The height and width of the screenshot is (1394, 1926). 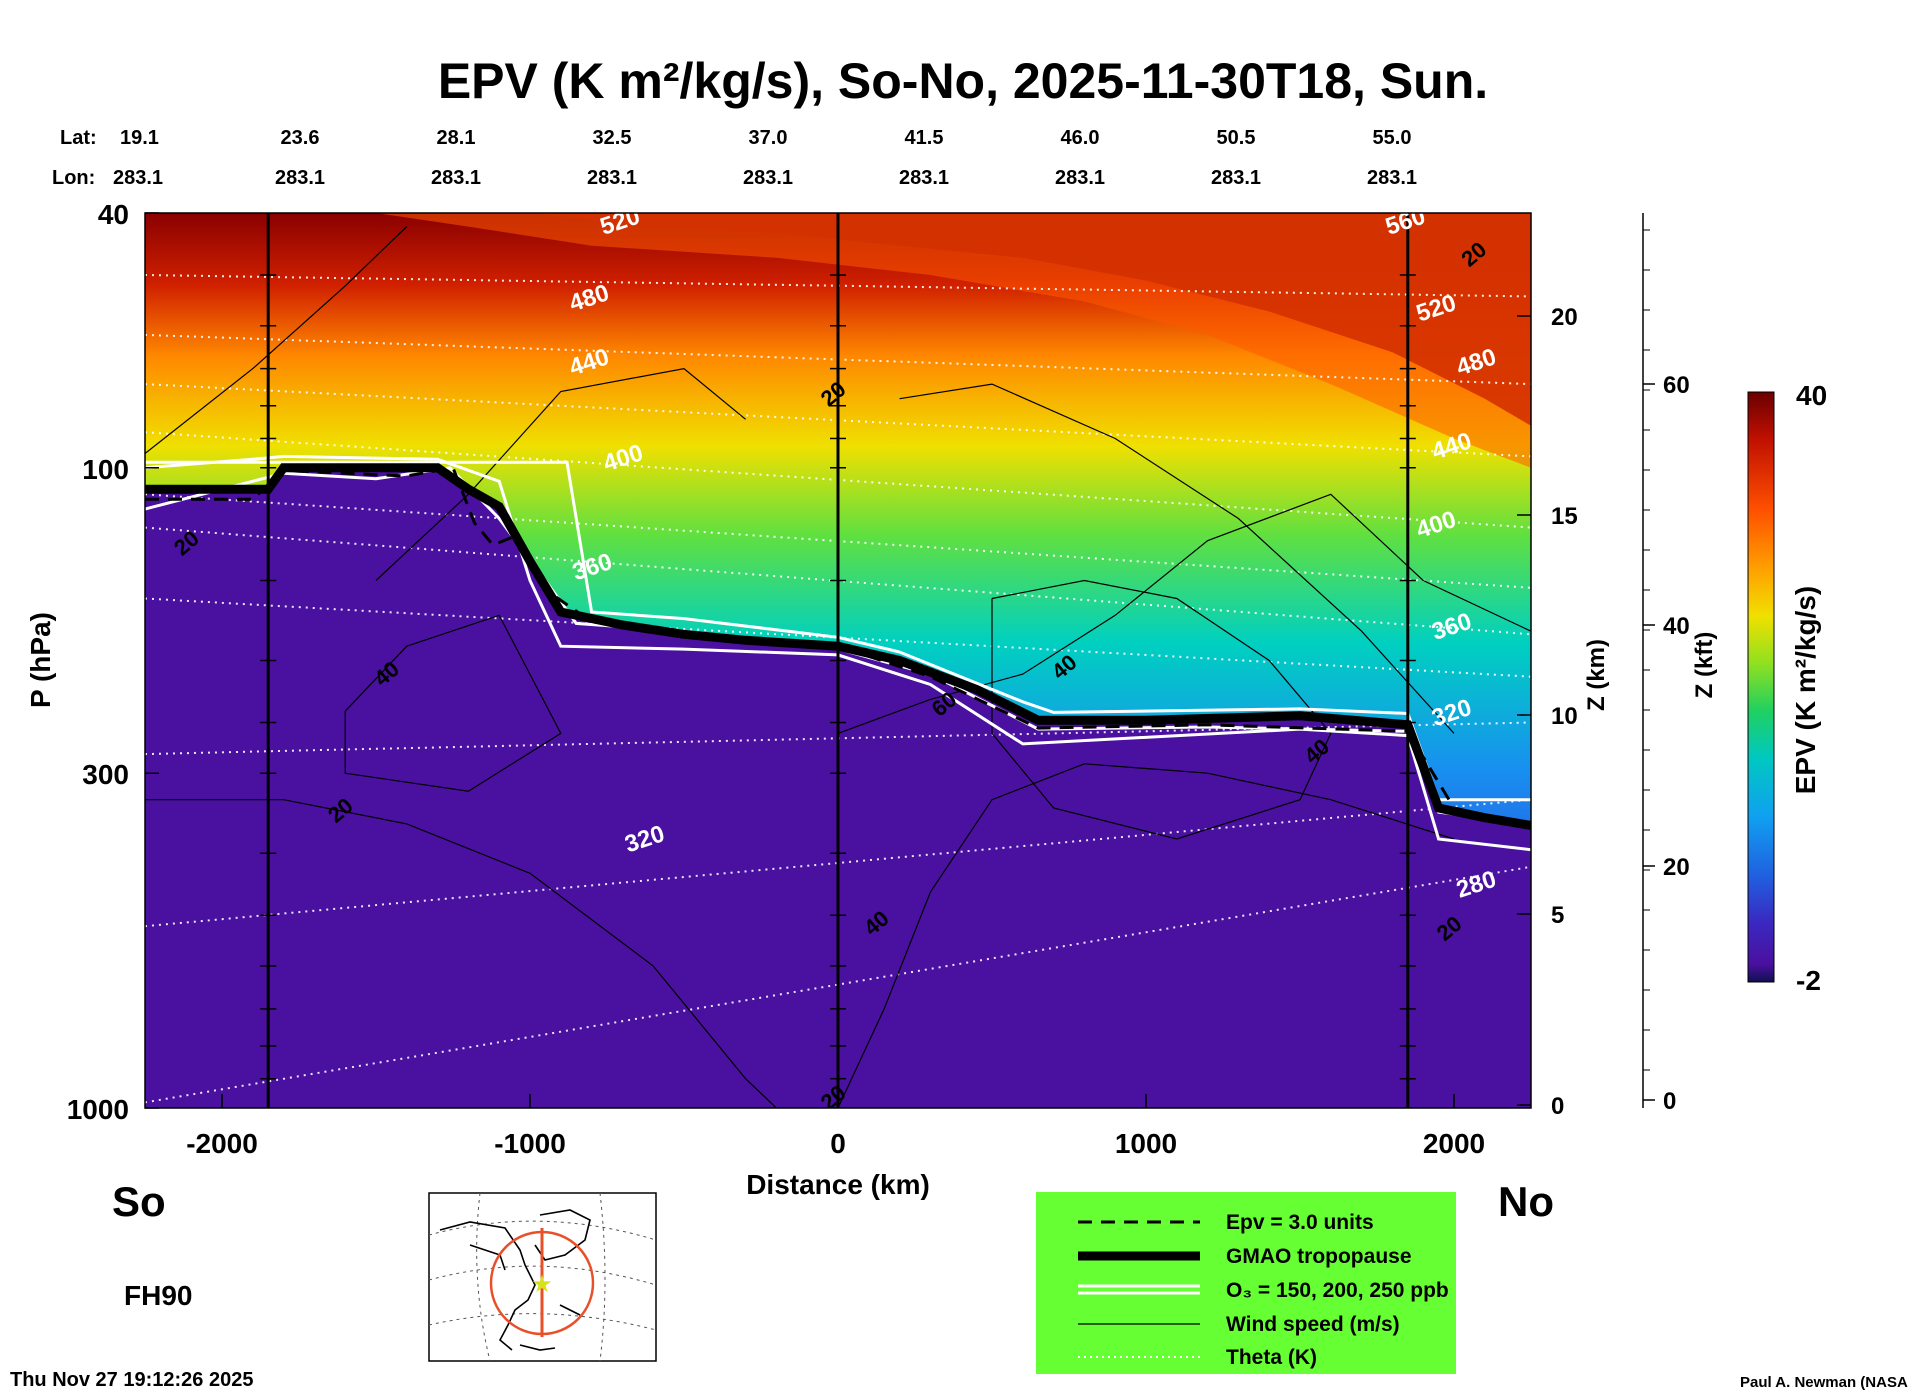 I want to click on lat-value: 32.5, so click(x=612, y=138).